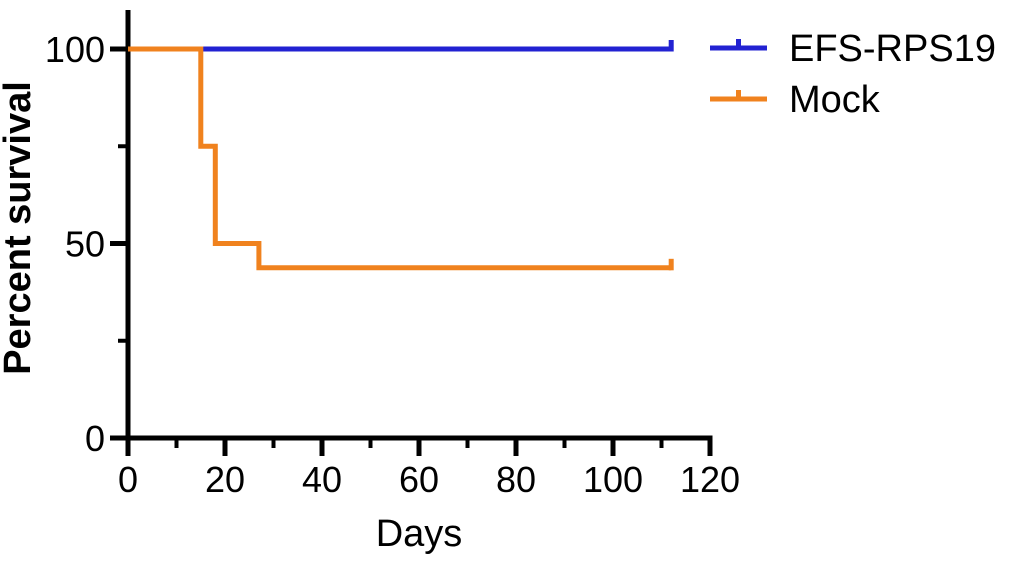  What do you see at coordinates (710, 479) in the screenshot?
I see `x-axis-tick-label: 120` at bounding box center [710, 479].